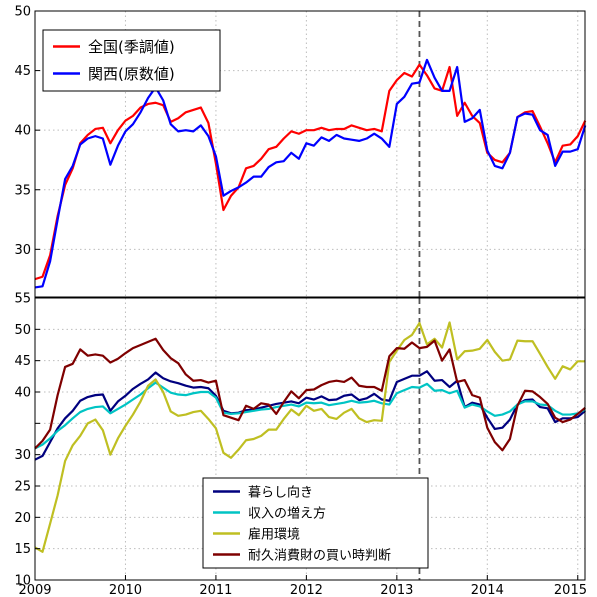 Image resolution: width=597 pixels, height=597 pixels. Describe the element at coordinates (22, 71) in the screenshot. I see `top-ytick-label-3: 45` at that location.